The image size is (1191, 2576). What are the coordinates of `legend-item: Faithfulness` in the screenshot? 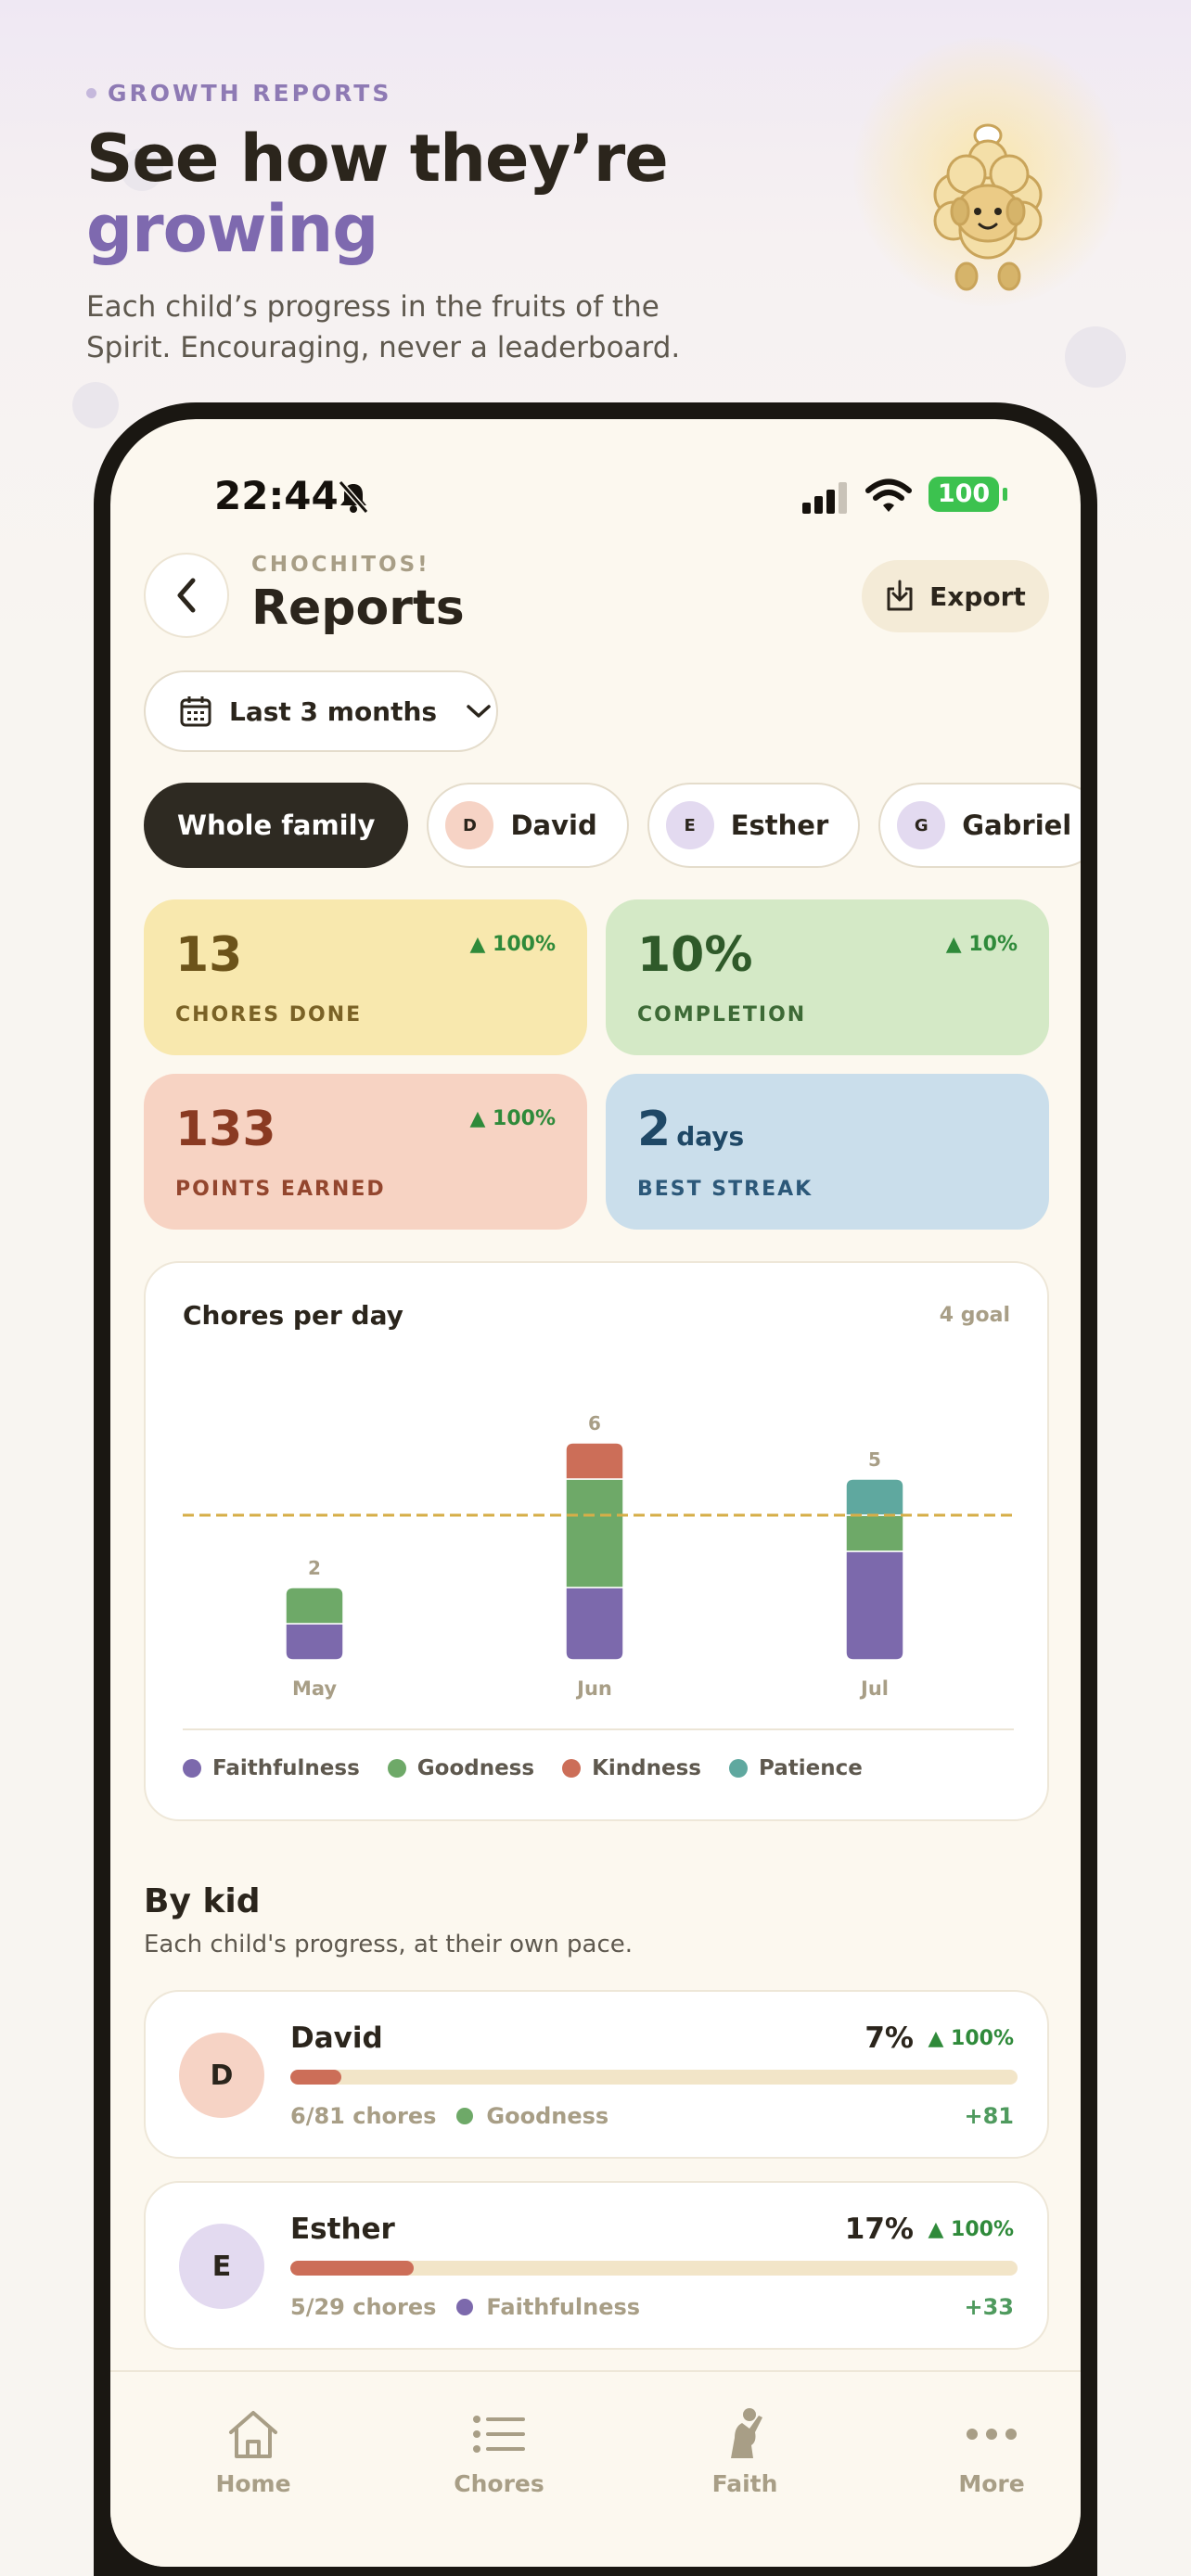 It's located at (271, 1768).